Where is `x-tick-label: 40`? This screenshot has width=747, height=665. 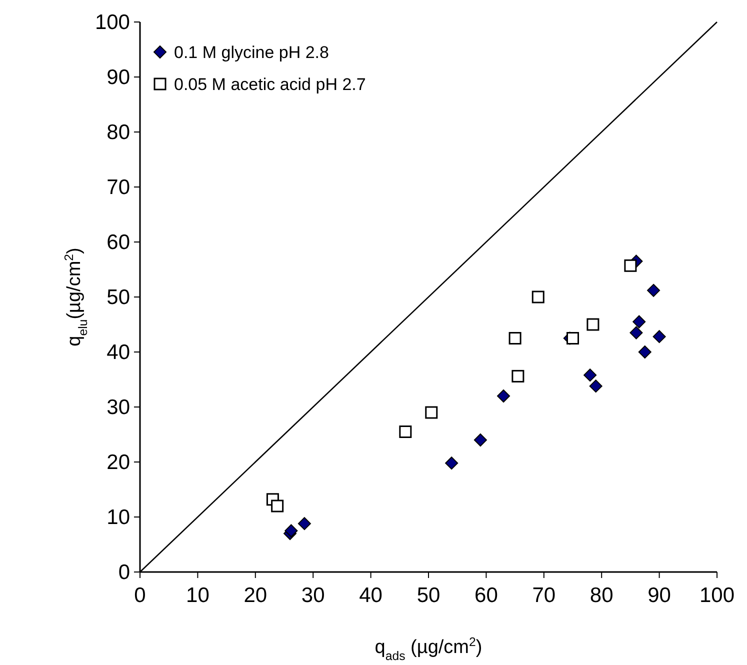
x-tick-label: 40 is located at coordinates (370, 595).